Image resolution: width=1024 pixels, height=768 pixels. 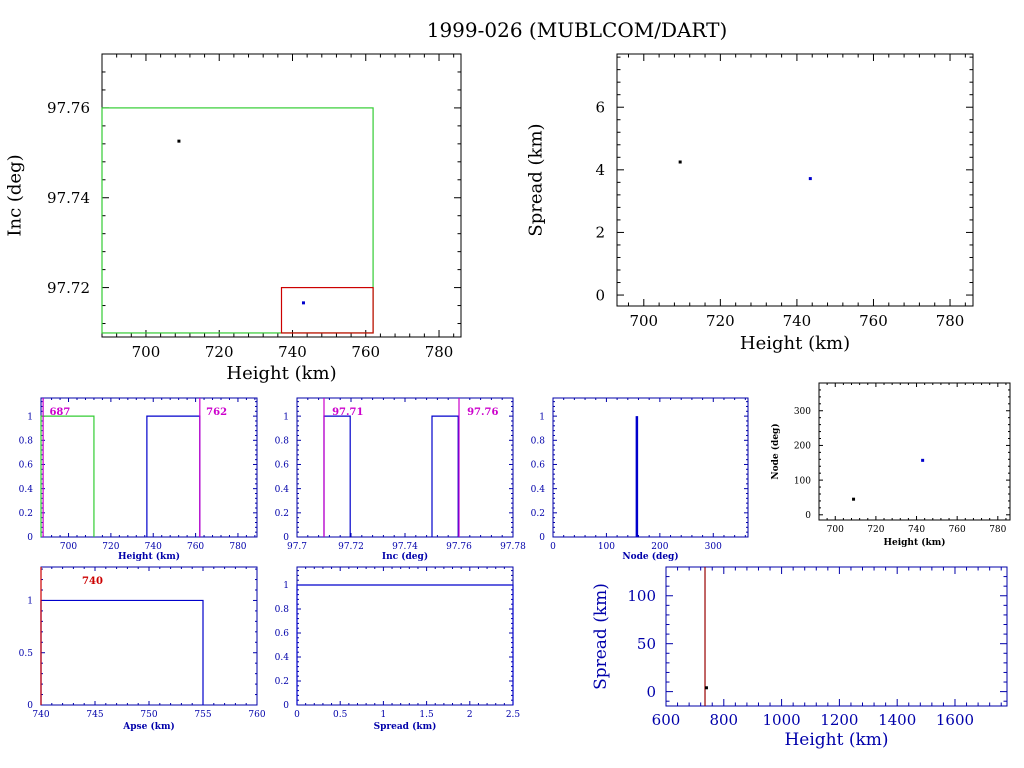 What do you see at coordinates (347, 412) in the screenshot?
I see `marker-label: 97.71` at bounding box center [347, 412].